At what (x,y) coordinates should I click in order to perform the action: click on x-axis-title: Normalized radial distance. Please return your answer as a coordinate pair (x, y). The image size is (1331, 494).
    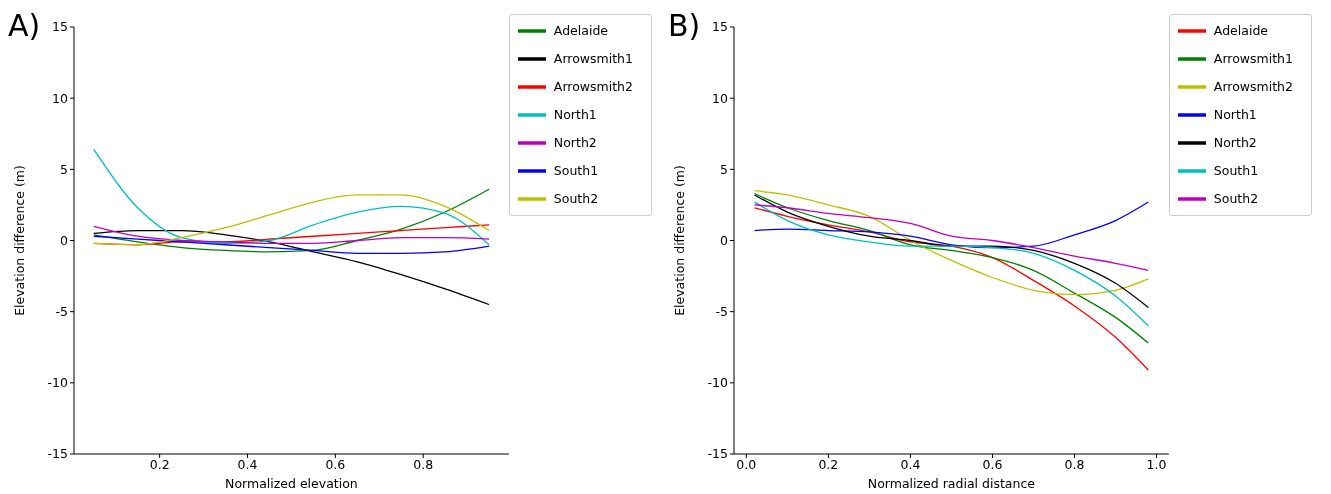
    Looking at the image, I should click on (951, 483).